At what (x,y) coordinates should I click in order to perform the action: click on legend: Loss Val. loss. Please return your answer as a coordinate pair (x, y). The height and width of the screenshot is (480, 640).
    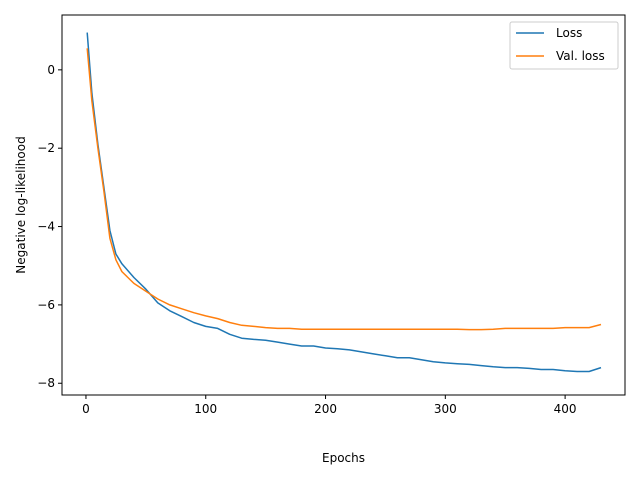
    Looking at the image, I should click on (564, 45).